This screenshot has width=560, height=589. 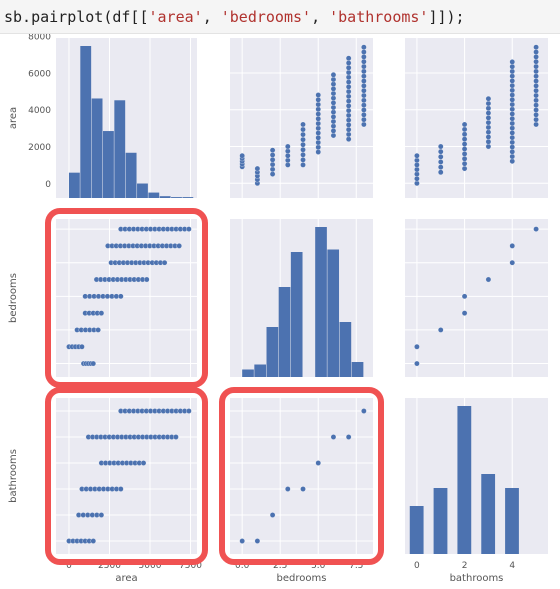 What do you see at coordinates (13, 118) in the screenshot?
I see `y-axis-label-area: area` at bounding box center [13, 118].